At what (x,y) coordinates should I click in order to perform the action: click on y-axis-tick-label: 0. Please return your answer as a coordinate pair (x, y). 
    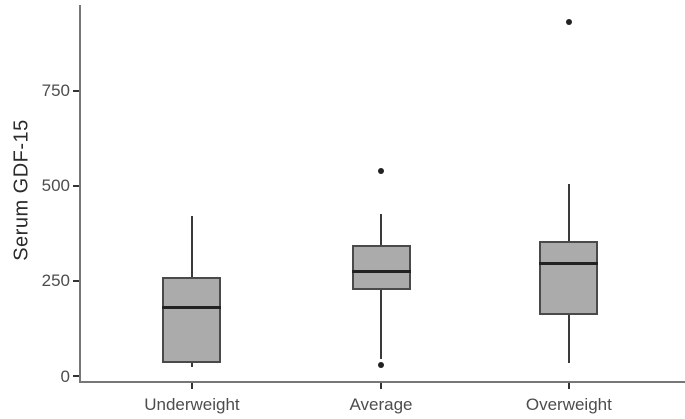
    Looking at the image, I should click on (65, 376).